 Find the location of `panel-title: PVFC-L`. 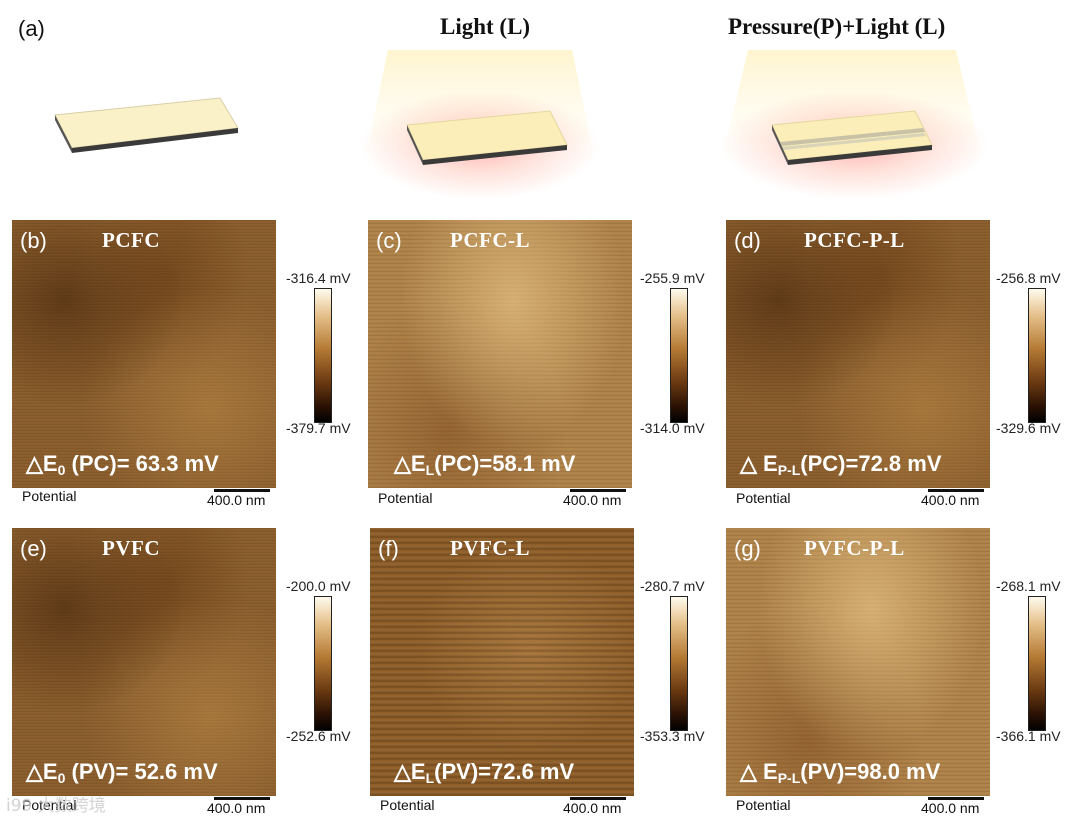

panel-title: PVFC-L is located at coordinates (490, 548).